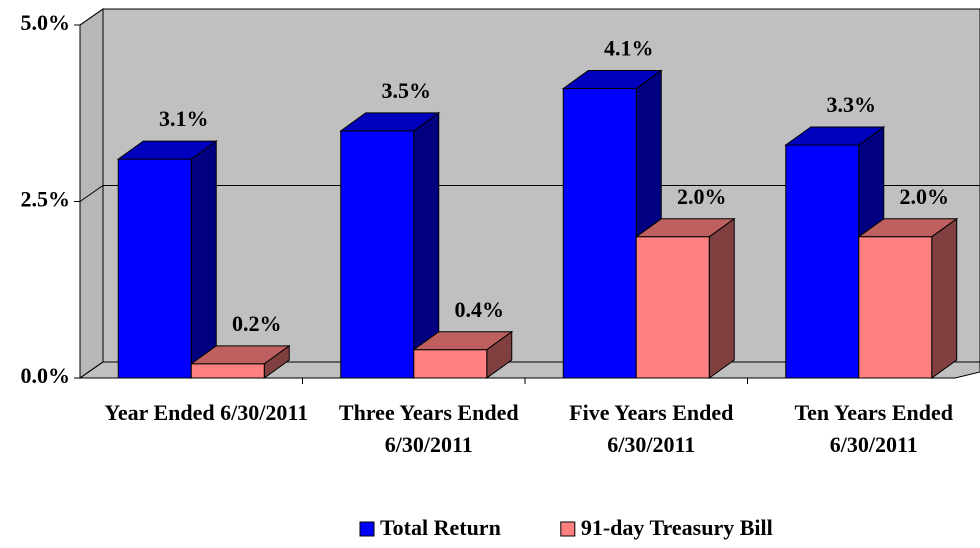  Describe the element at coordinates (428, 428) in the screenshot. I see `x-tick-label: Three Years Ended 6/30/2011` at that location.